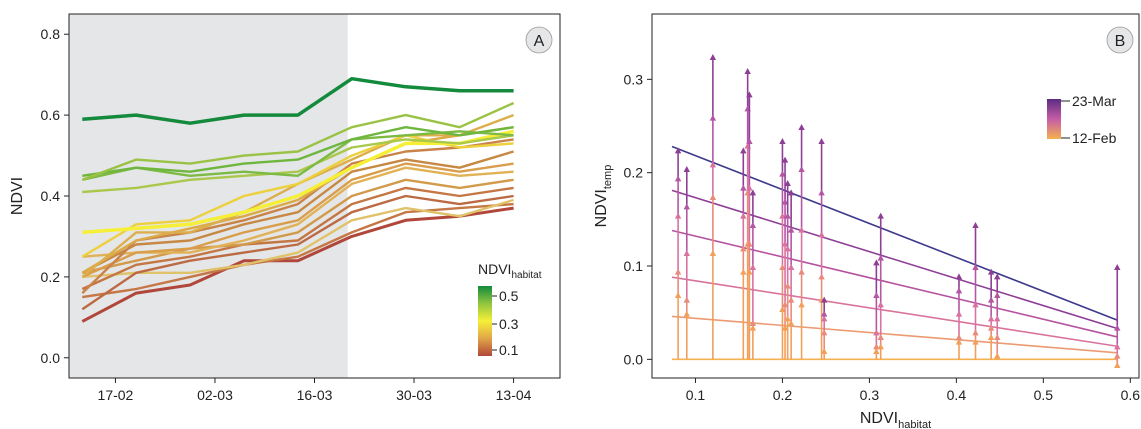  What do you see at coordinates (510, 271) in the screenshot?
I see `colorbar-title: NDVIhabitat` at bounding box center [510, 271].